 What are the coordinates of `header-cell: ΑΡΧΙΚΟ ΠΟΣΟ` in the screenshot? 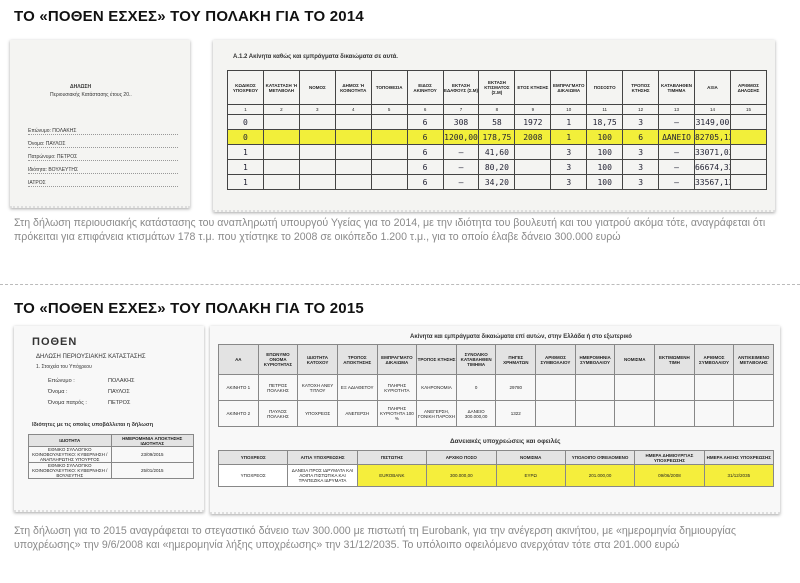 It's located at (461, 457).